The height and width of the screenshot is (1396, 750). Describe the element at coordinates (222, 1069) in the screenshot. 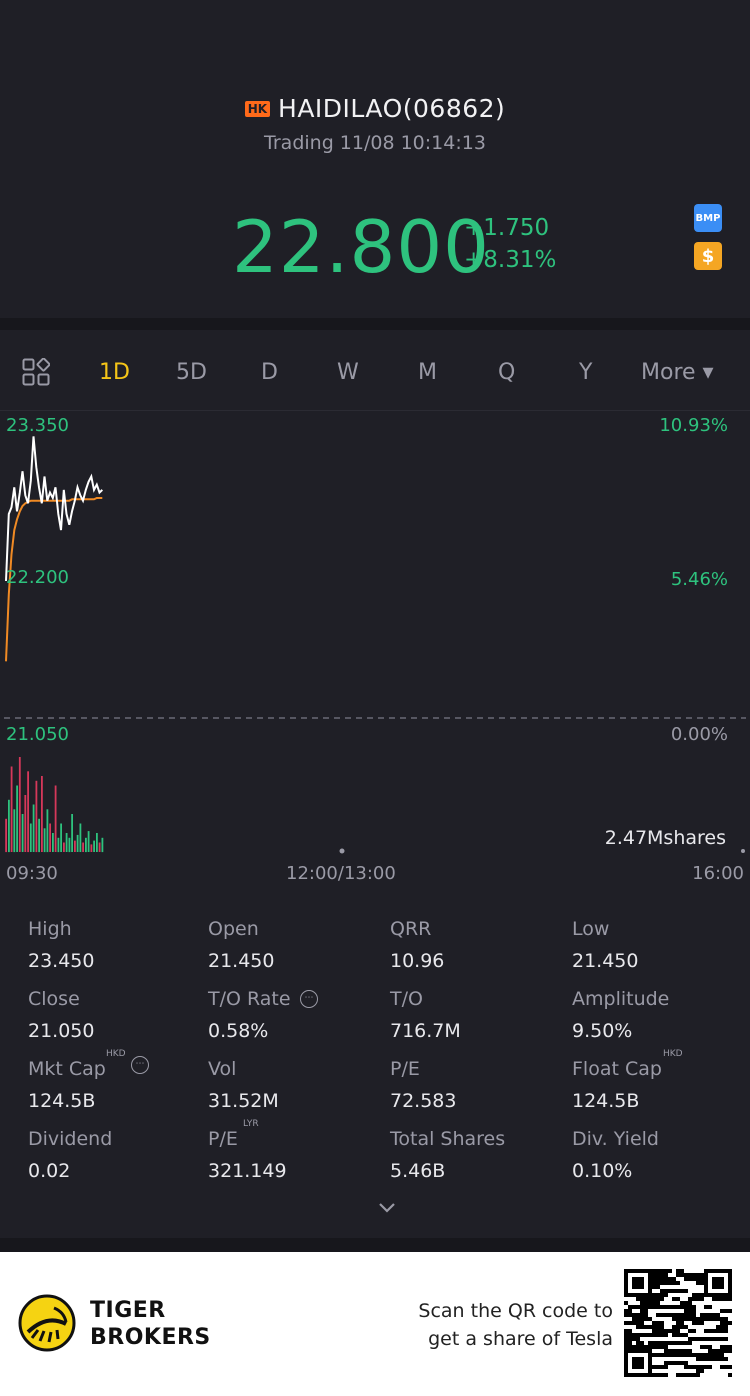

I see `stat-label-vol: Vol` at that location.